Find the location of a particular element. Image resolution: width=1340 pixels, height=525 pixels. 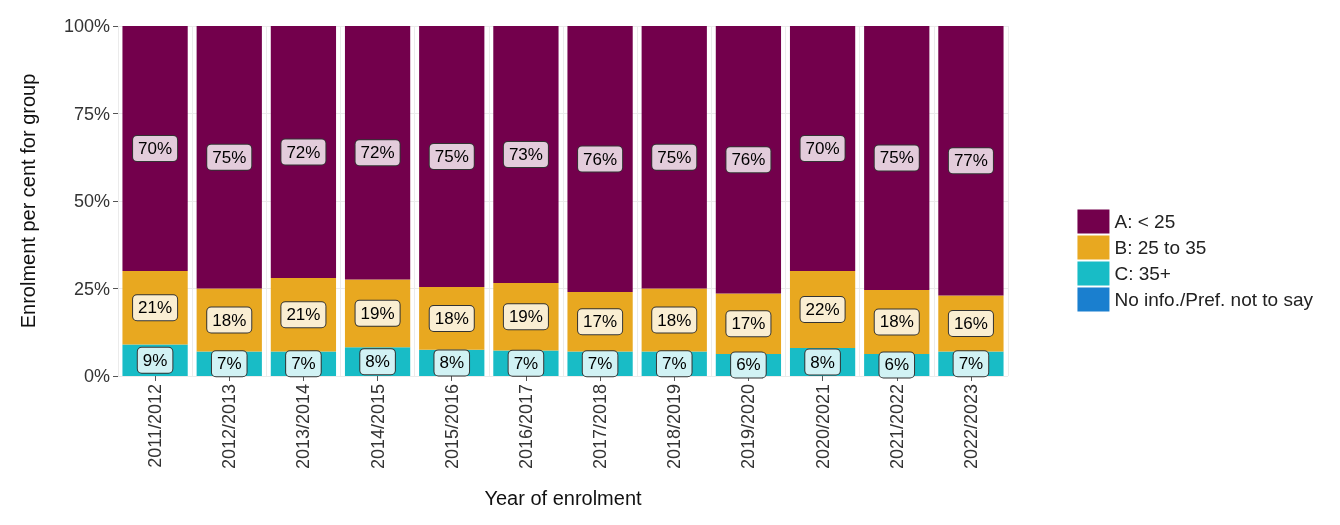

x-tick-label: 2022/2023 is located at coordinates (970, 427).